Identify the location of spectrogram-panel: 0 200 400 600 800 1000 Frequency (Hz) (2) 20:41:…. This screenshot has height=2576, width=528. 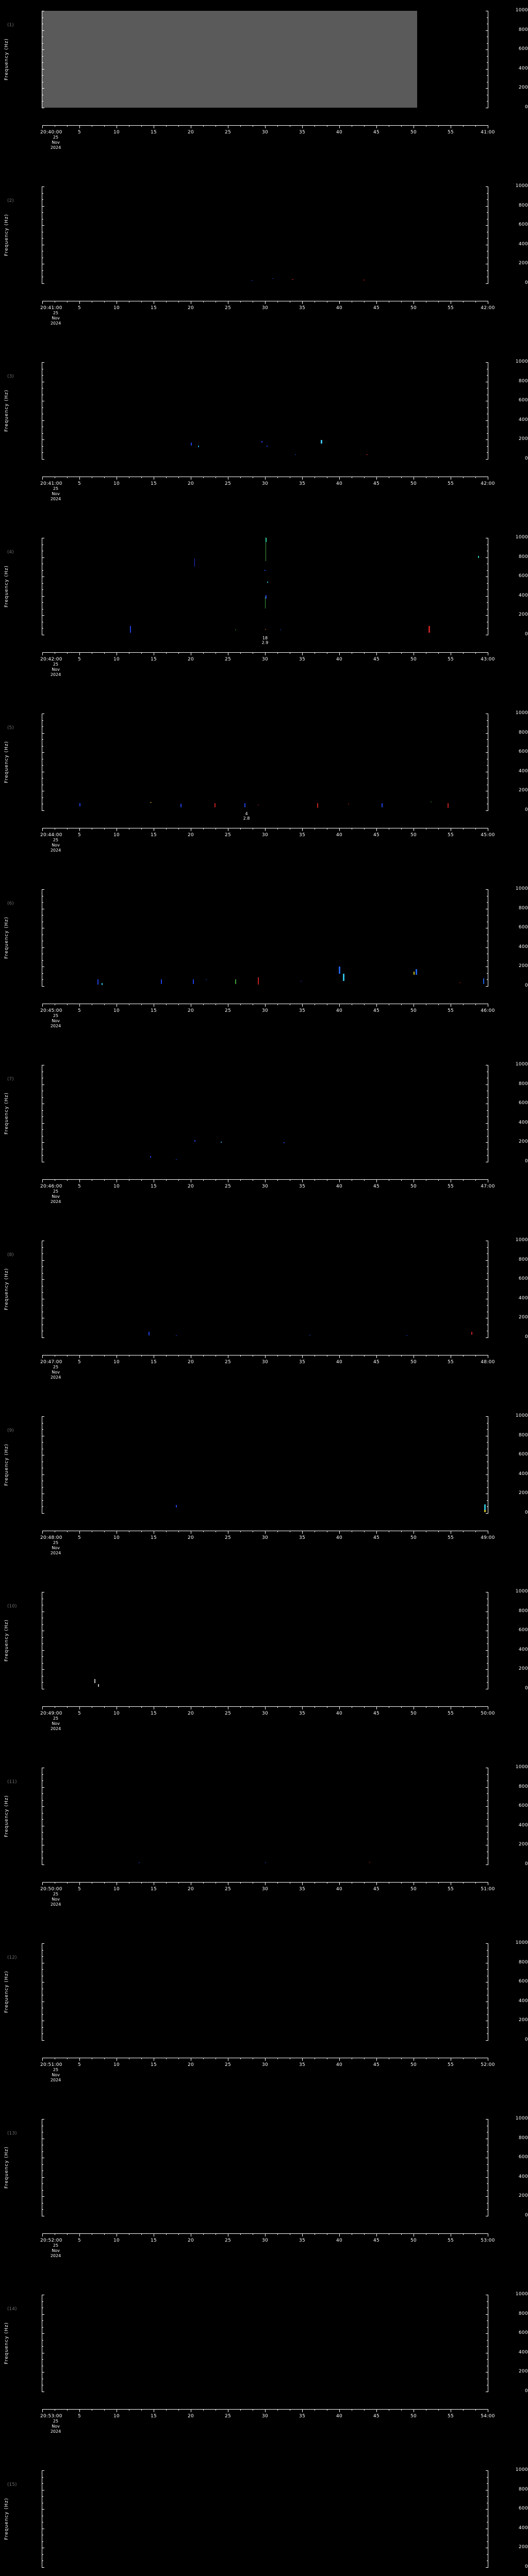
(264, 263).